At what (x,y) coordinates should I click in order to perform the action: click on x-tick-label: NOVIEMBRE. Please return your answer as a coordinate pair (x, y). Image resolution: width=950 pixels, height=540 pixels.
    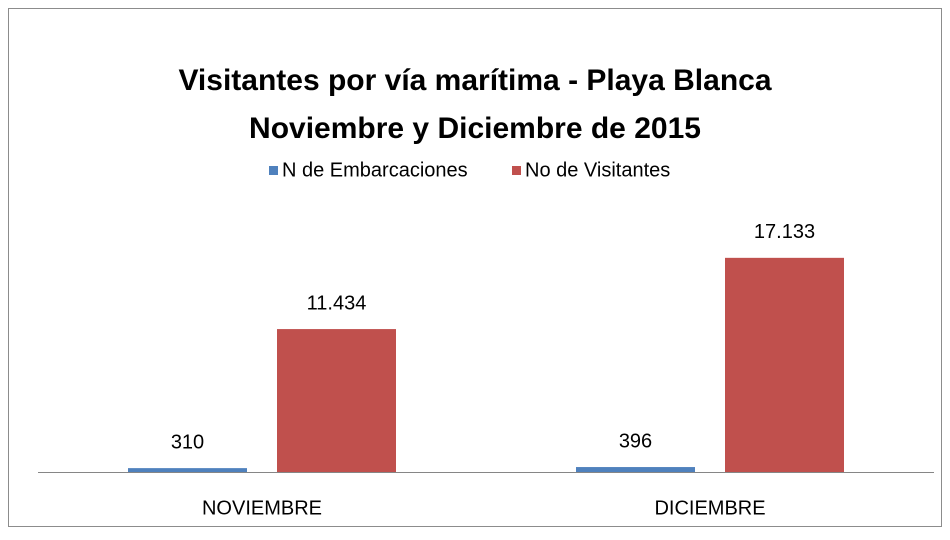
    Looking at the image, I should click on (262, 508).